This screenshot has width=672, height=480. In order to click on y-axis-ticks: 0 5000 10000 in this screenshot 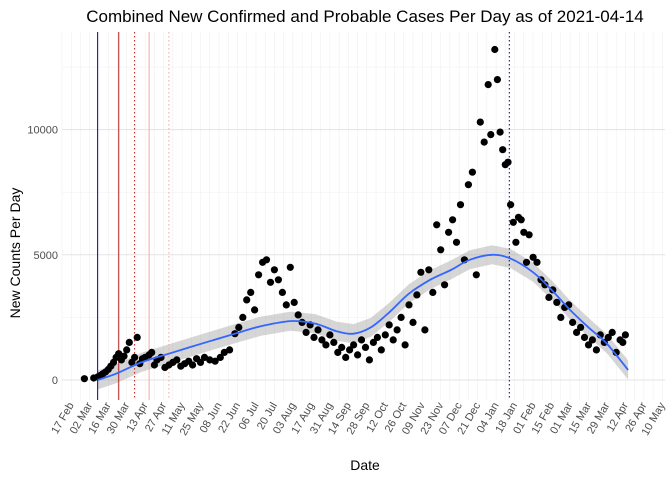, I will do `click(42, 256)`.